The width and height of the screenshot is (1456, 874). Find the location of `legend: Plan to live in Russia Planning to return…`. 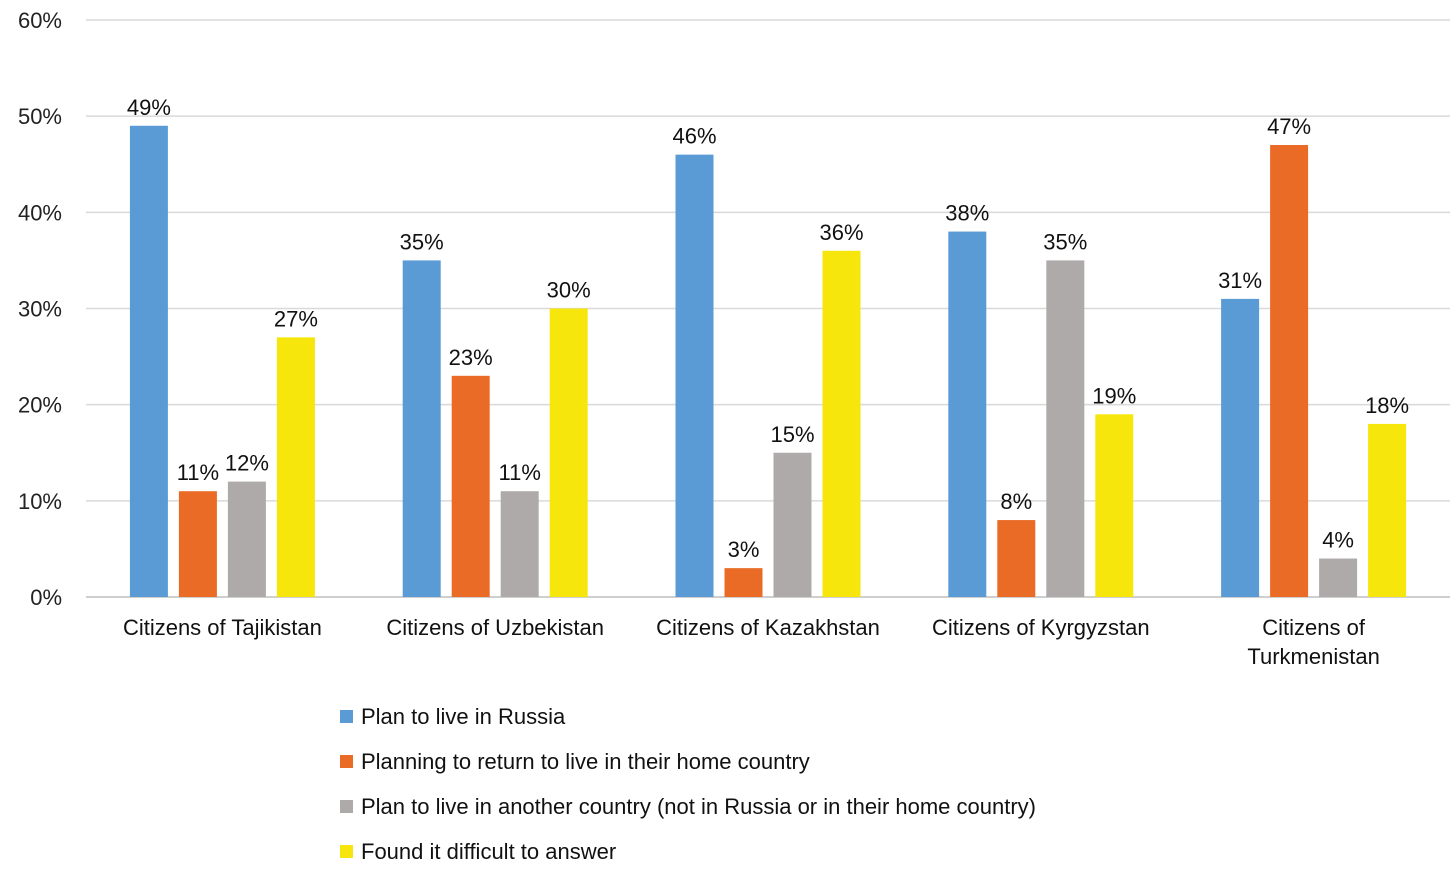

legend: Plan to live in Russia Planning to return… is located at coordinates (688, 784).